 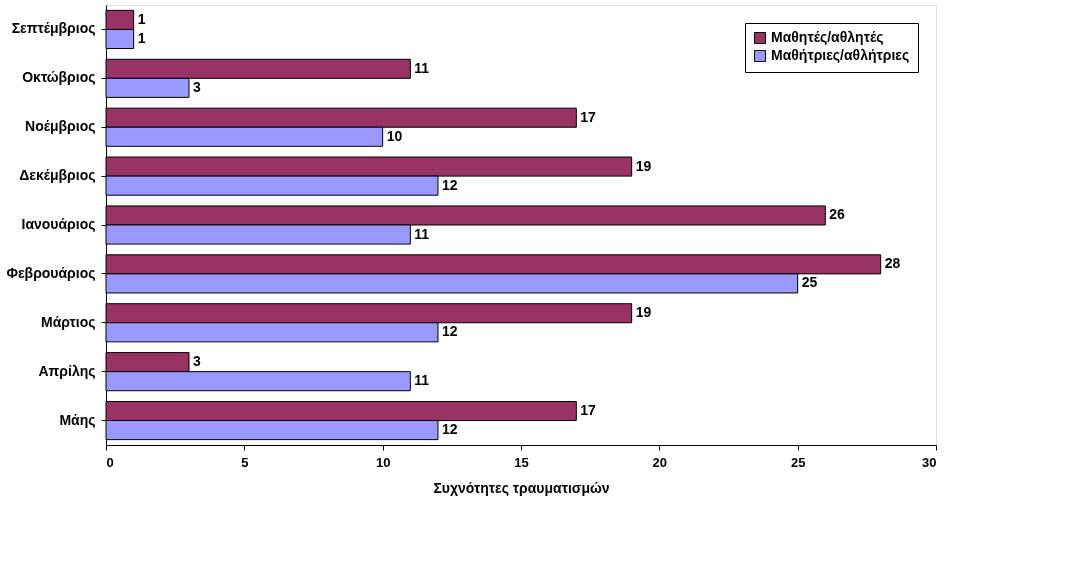 I want to click on x-tick-label: 10, so click(x=383, y=462).